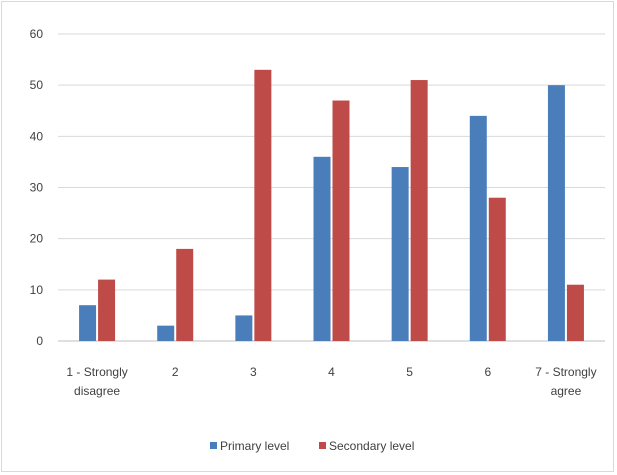 The width and height of the screenshot is (617, 475). Describe the element at coordinates (213, 445) in the screenshot. I see `legend-swatch-primary` at that location.